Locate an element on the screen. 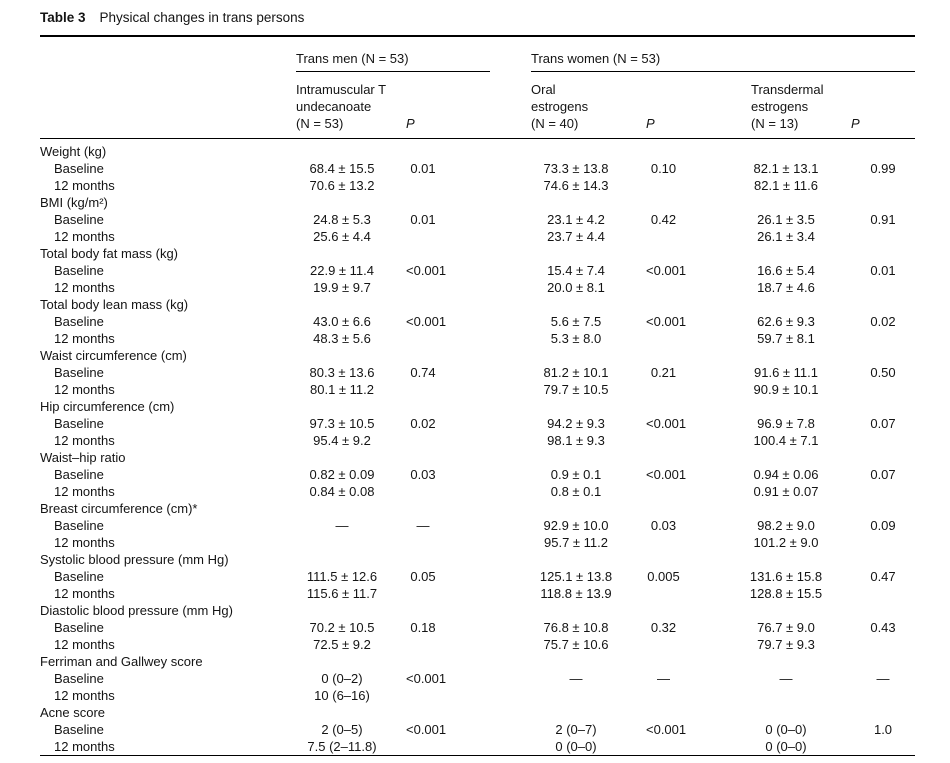 This screenshot has width=950, height=763. table-row: 12 months 0.84 ± 0.08 0.8 ± 0.1 0.91 ± 0.07 is located at coordinates (477, 491).